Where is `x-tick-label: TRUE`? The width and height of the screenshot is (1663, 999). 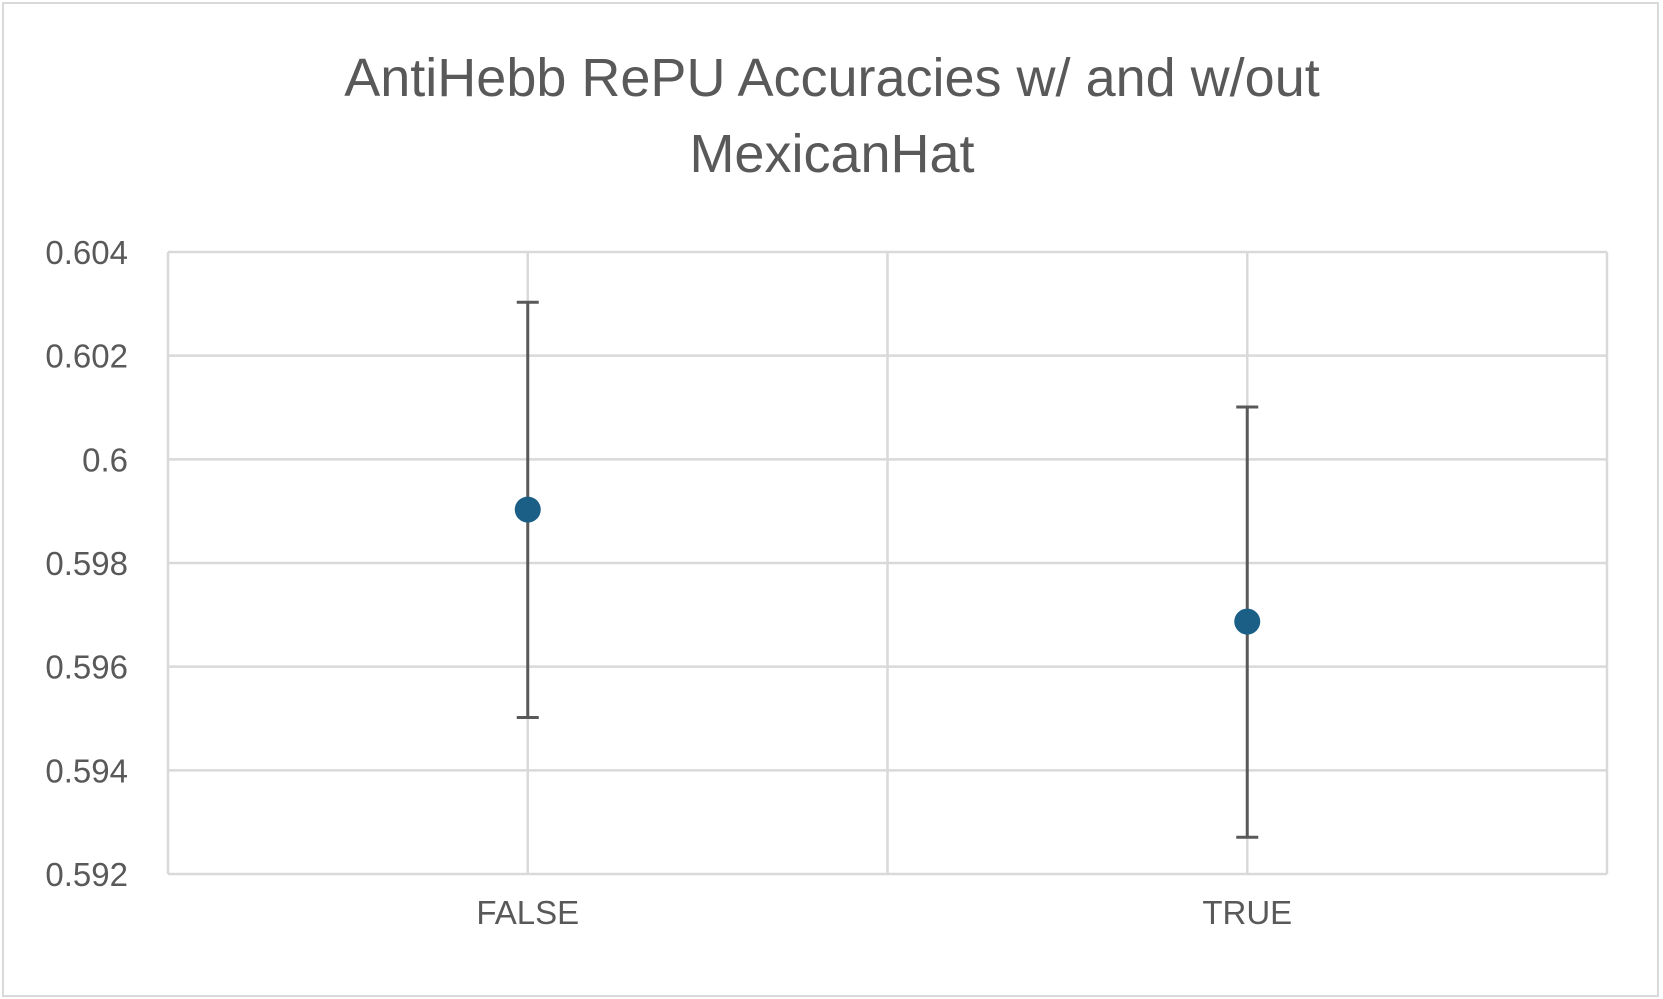 x-tick-label: TRUE is located at coordinates (1247, 912).